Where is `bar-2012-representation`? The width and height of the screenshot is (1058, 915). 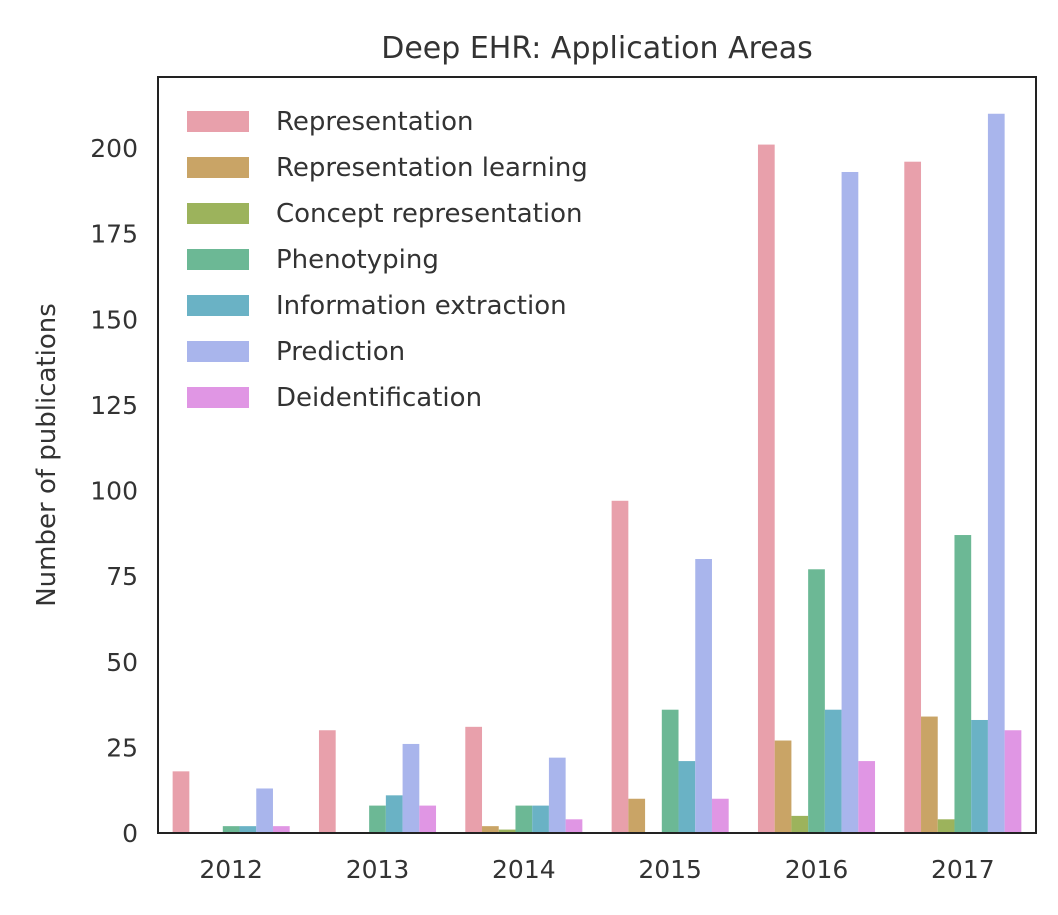 bar-2012-representation is located at coordinates (181, 802).